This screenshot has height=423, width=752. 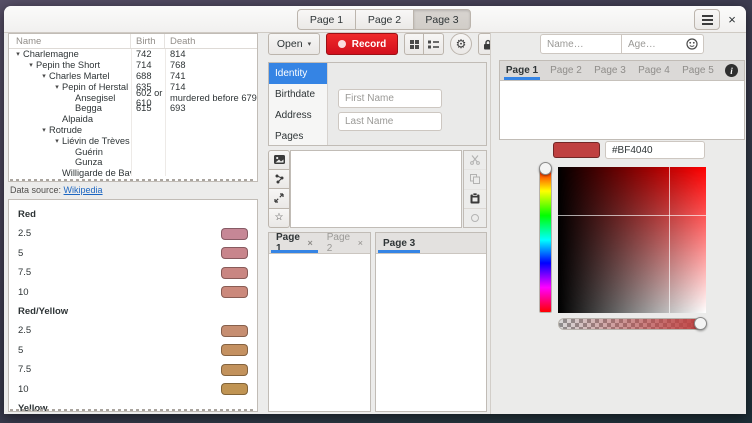 I want to click on column-header-name: Name, so click(x=70, y=41).